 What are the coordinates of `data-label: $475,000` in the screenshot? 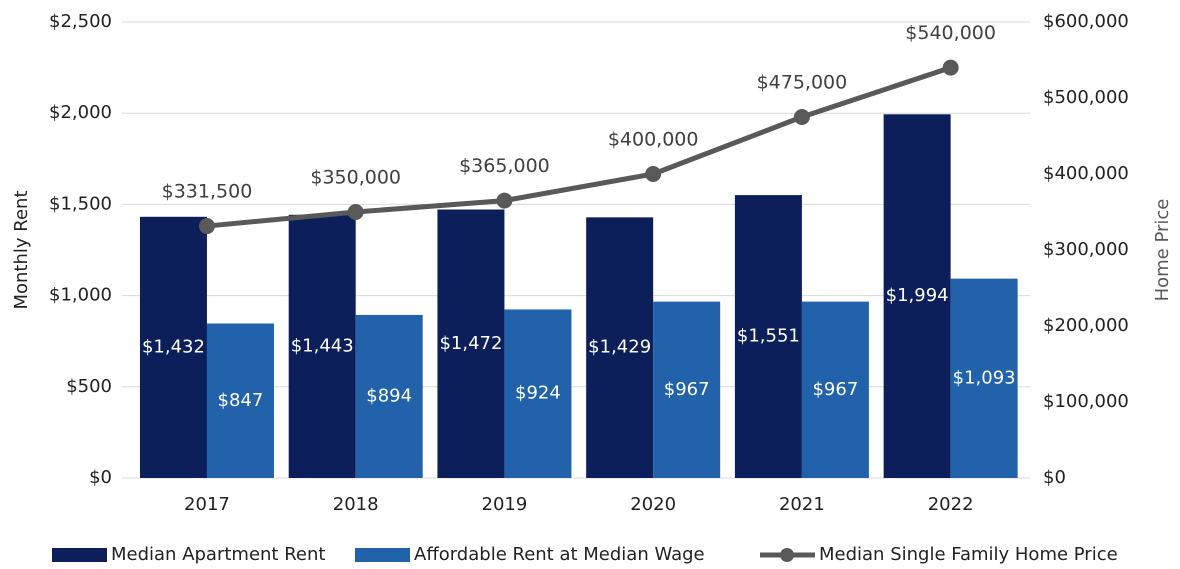 It's located at (802, 83).